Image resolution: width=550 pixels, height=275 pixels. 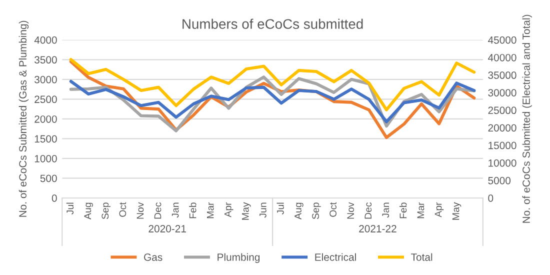 What do you see at coordinates (45, 100) in the screenshot?
I see `y-tick-label: 2500` at bounding box center [45, 100].